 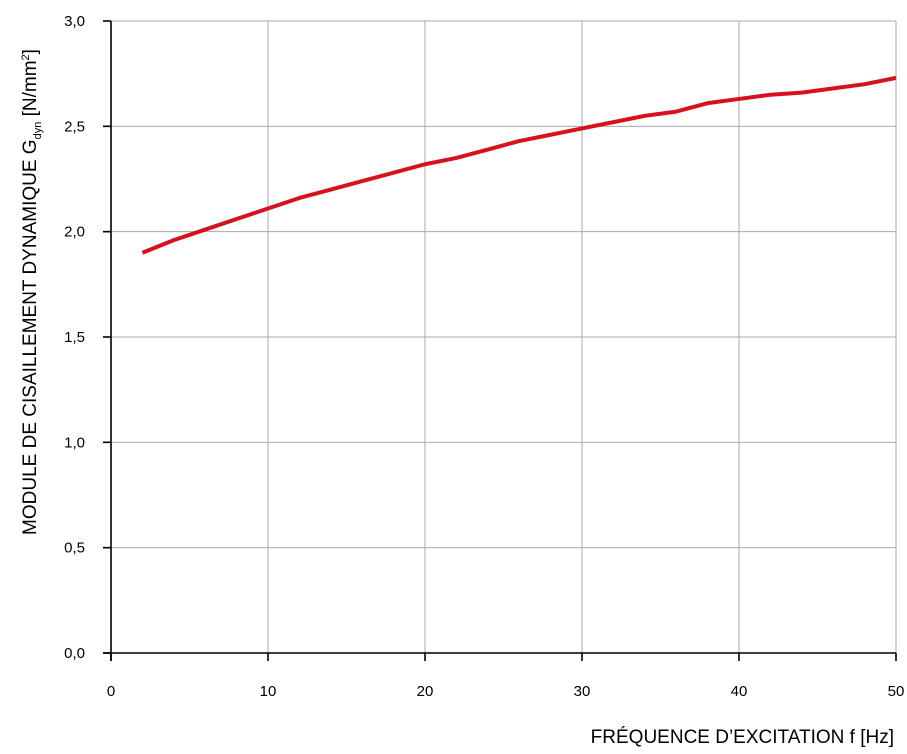 I want to click on y-axis-title-unit-superscript: 2, so click(x=26, y=57).